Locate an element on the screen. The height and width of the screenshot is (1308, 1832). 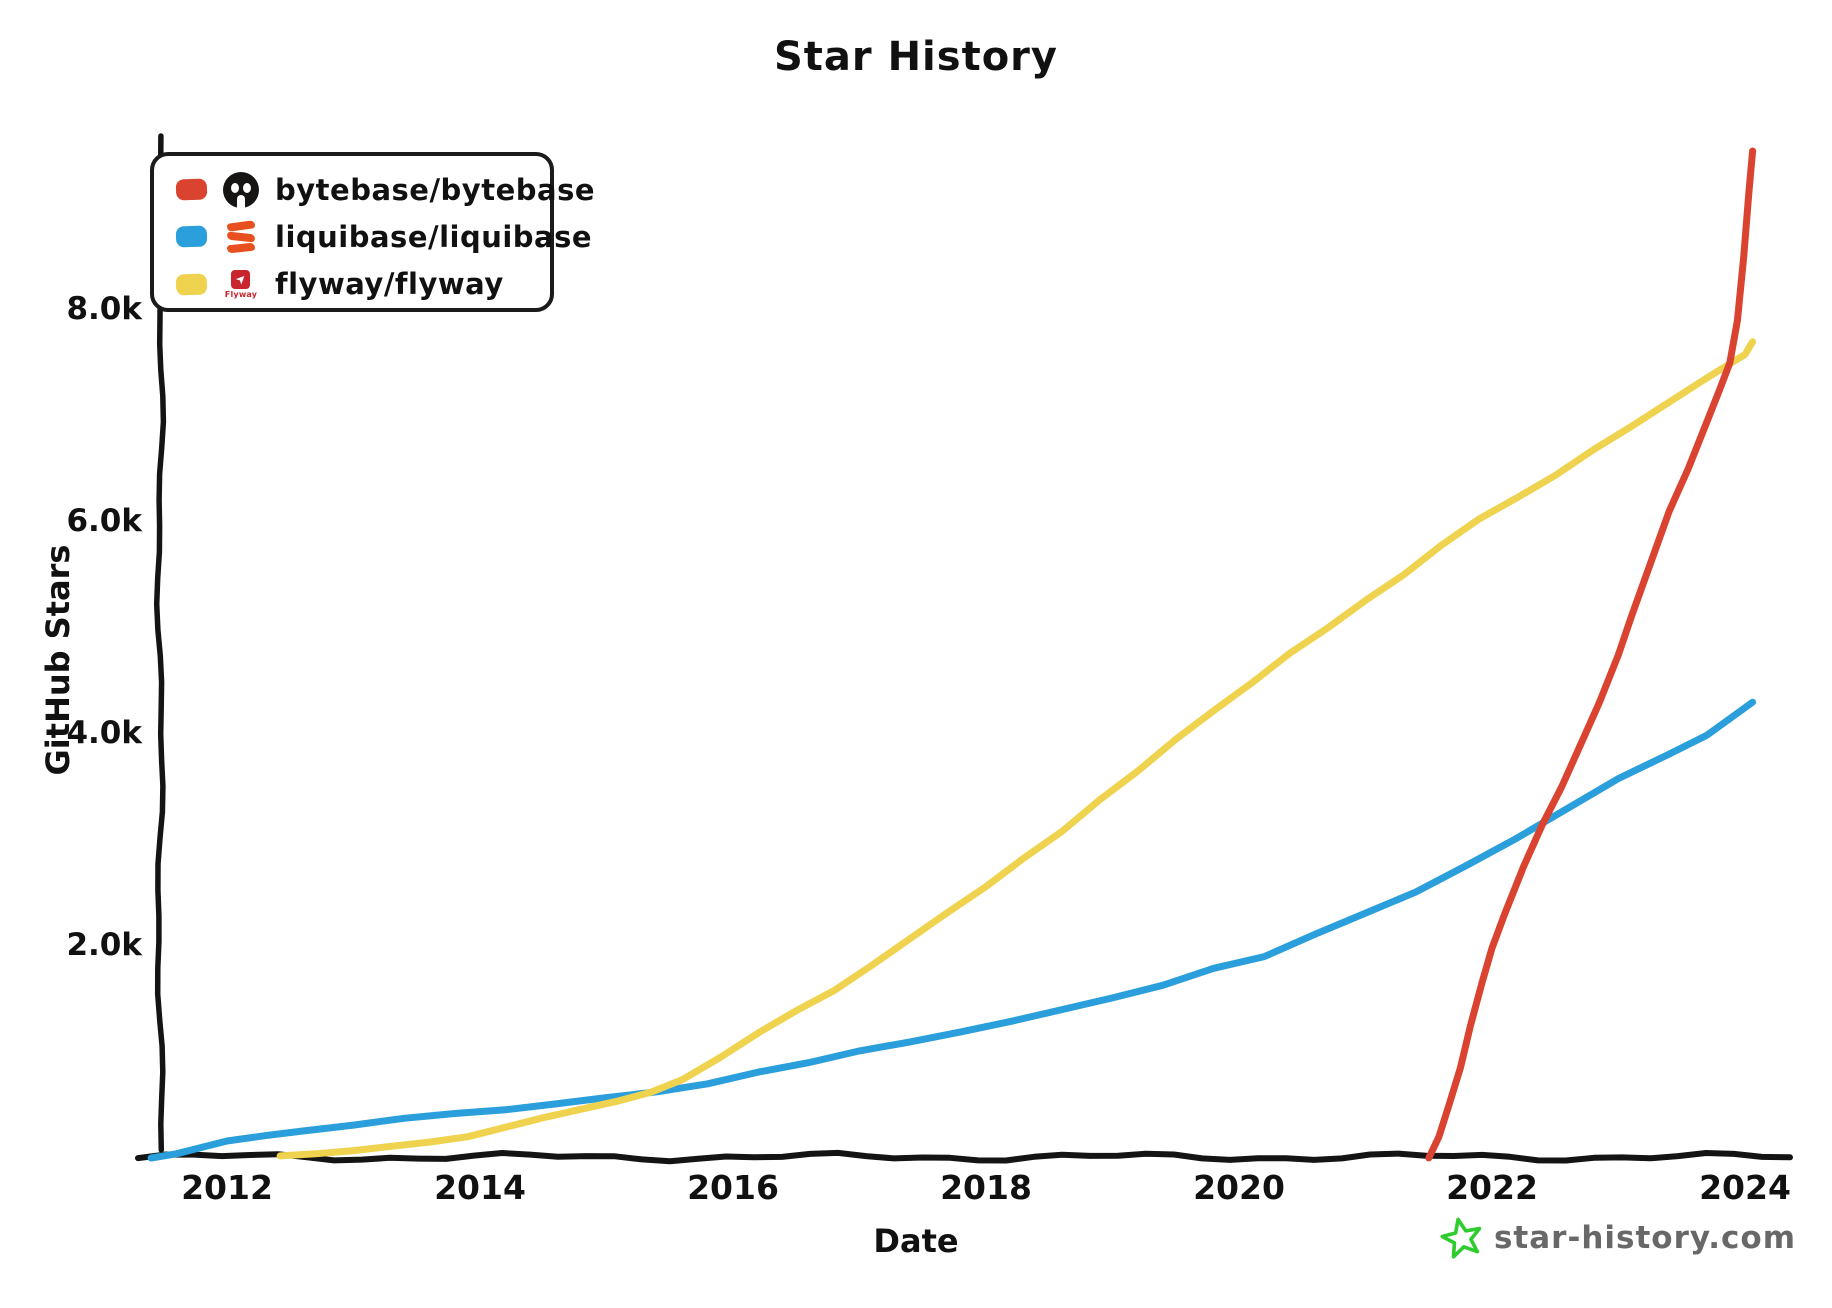
legend-label-bytebase: bytebase/bytebase is located at coordinates (435, 189).